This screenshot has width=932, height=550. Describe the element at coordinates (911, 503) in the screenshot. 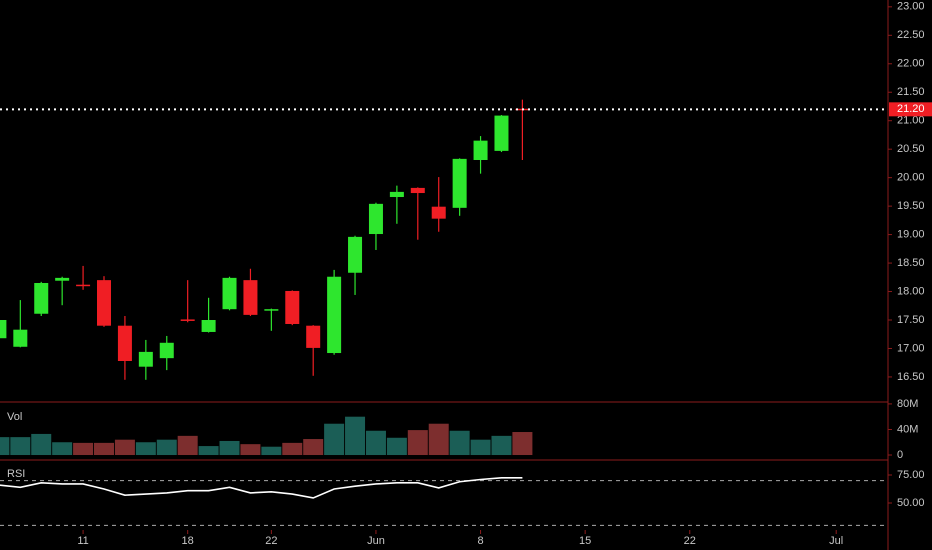

I see `y-tick-label: 50.00` at that location.